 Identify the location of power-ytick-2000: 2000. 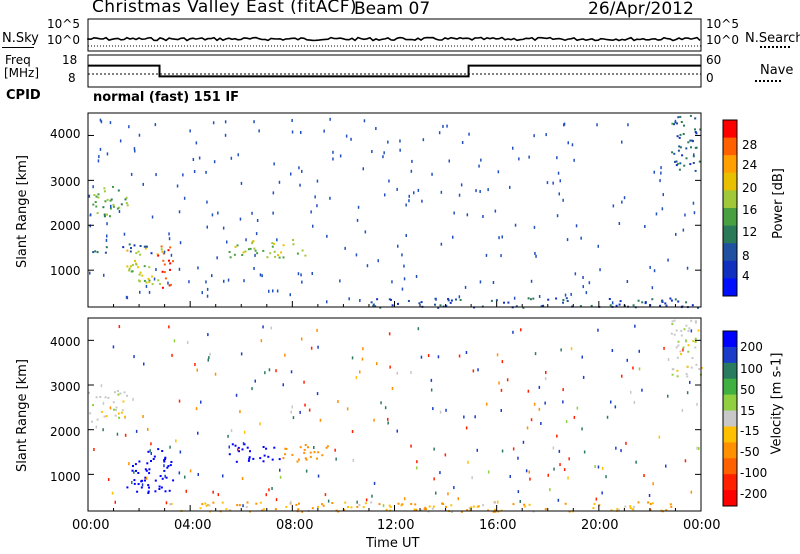
(65, 226).